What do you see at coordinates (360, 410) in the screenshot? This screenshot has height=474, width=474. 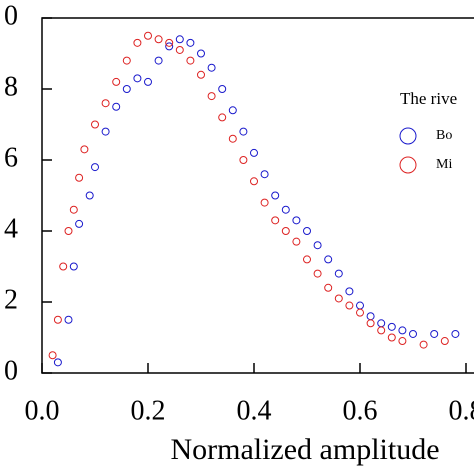 I see `x-tick-label: 0.6` at bounding box center [360, 410].